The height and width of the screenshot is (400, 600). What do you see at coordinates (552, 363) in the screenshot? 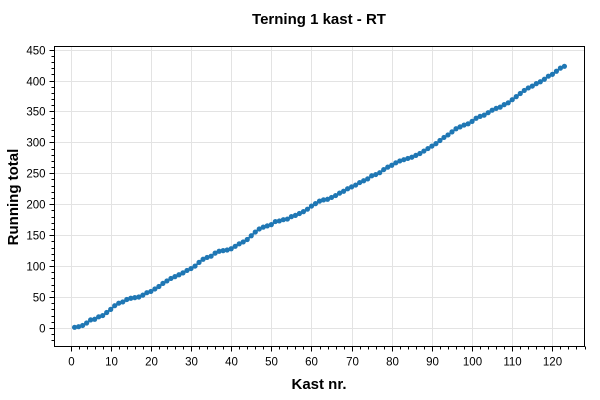
I see `x-tick-label: 120` at bounding box center [552, 363].